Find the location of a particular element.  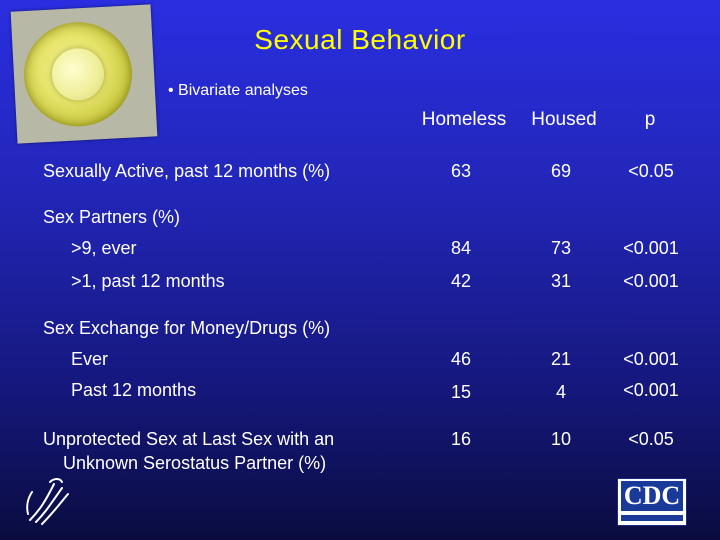

cell-housed: 69 is located at coordinates (561, 171).